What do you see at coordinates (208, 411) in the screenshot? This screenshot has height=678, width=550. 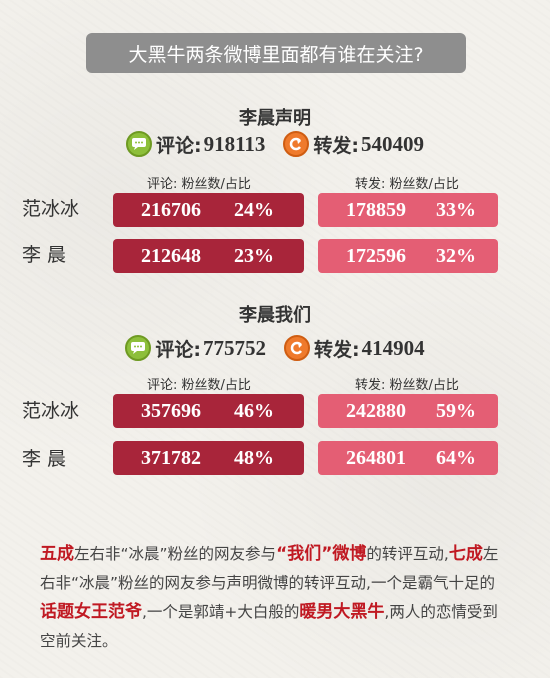 I see `comment-fans-cell: 357696 46%` at bounding box center [208, 411].